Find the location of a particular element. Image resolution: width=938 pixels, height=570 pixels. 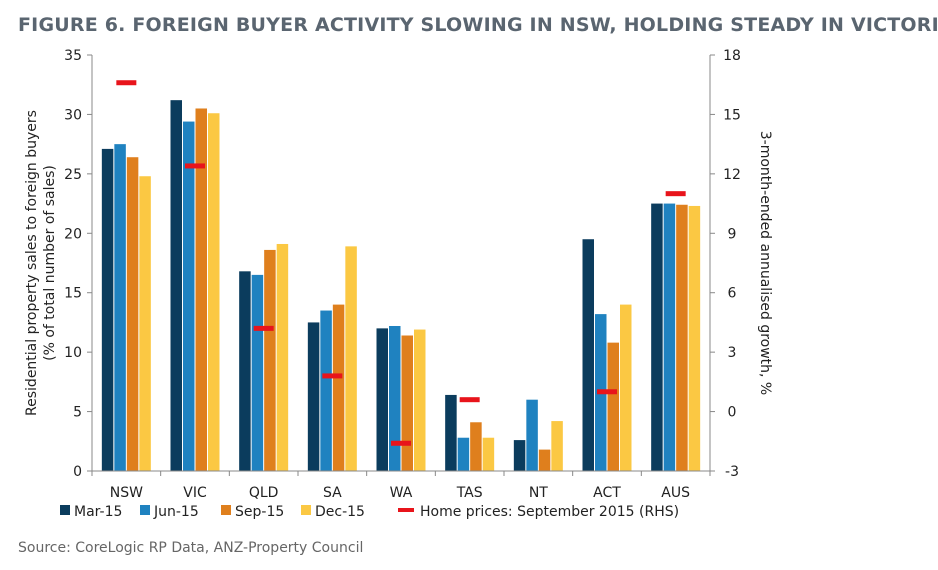

bar-jun-15-aus is located at coordinates (669, 337).